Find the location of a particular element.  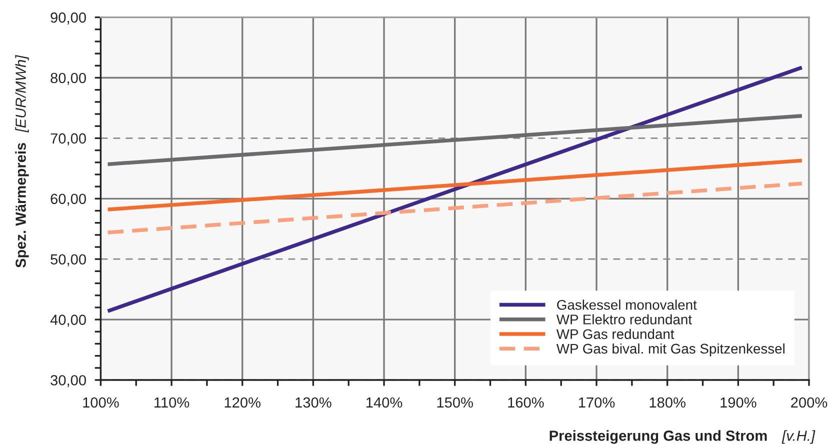

legend-label: WP Gas redundant is located at coordinates (615, 334).